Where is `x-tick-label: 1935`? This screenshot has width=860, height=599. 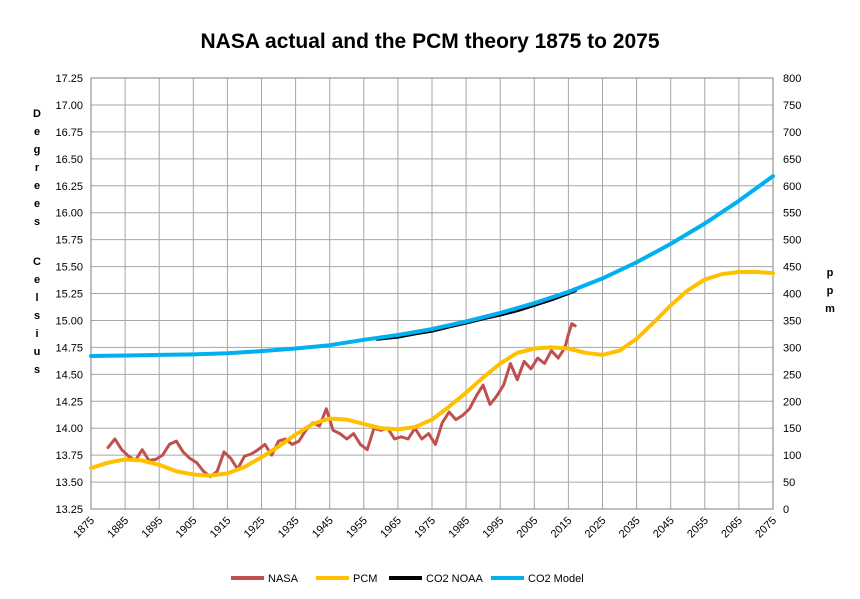 x-tick-label: 1935 is located at coordinates (289, 528).